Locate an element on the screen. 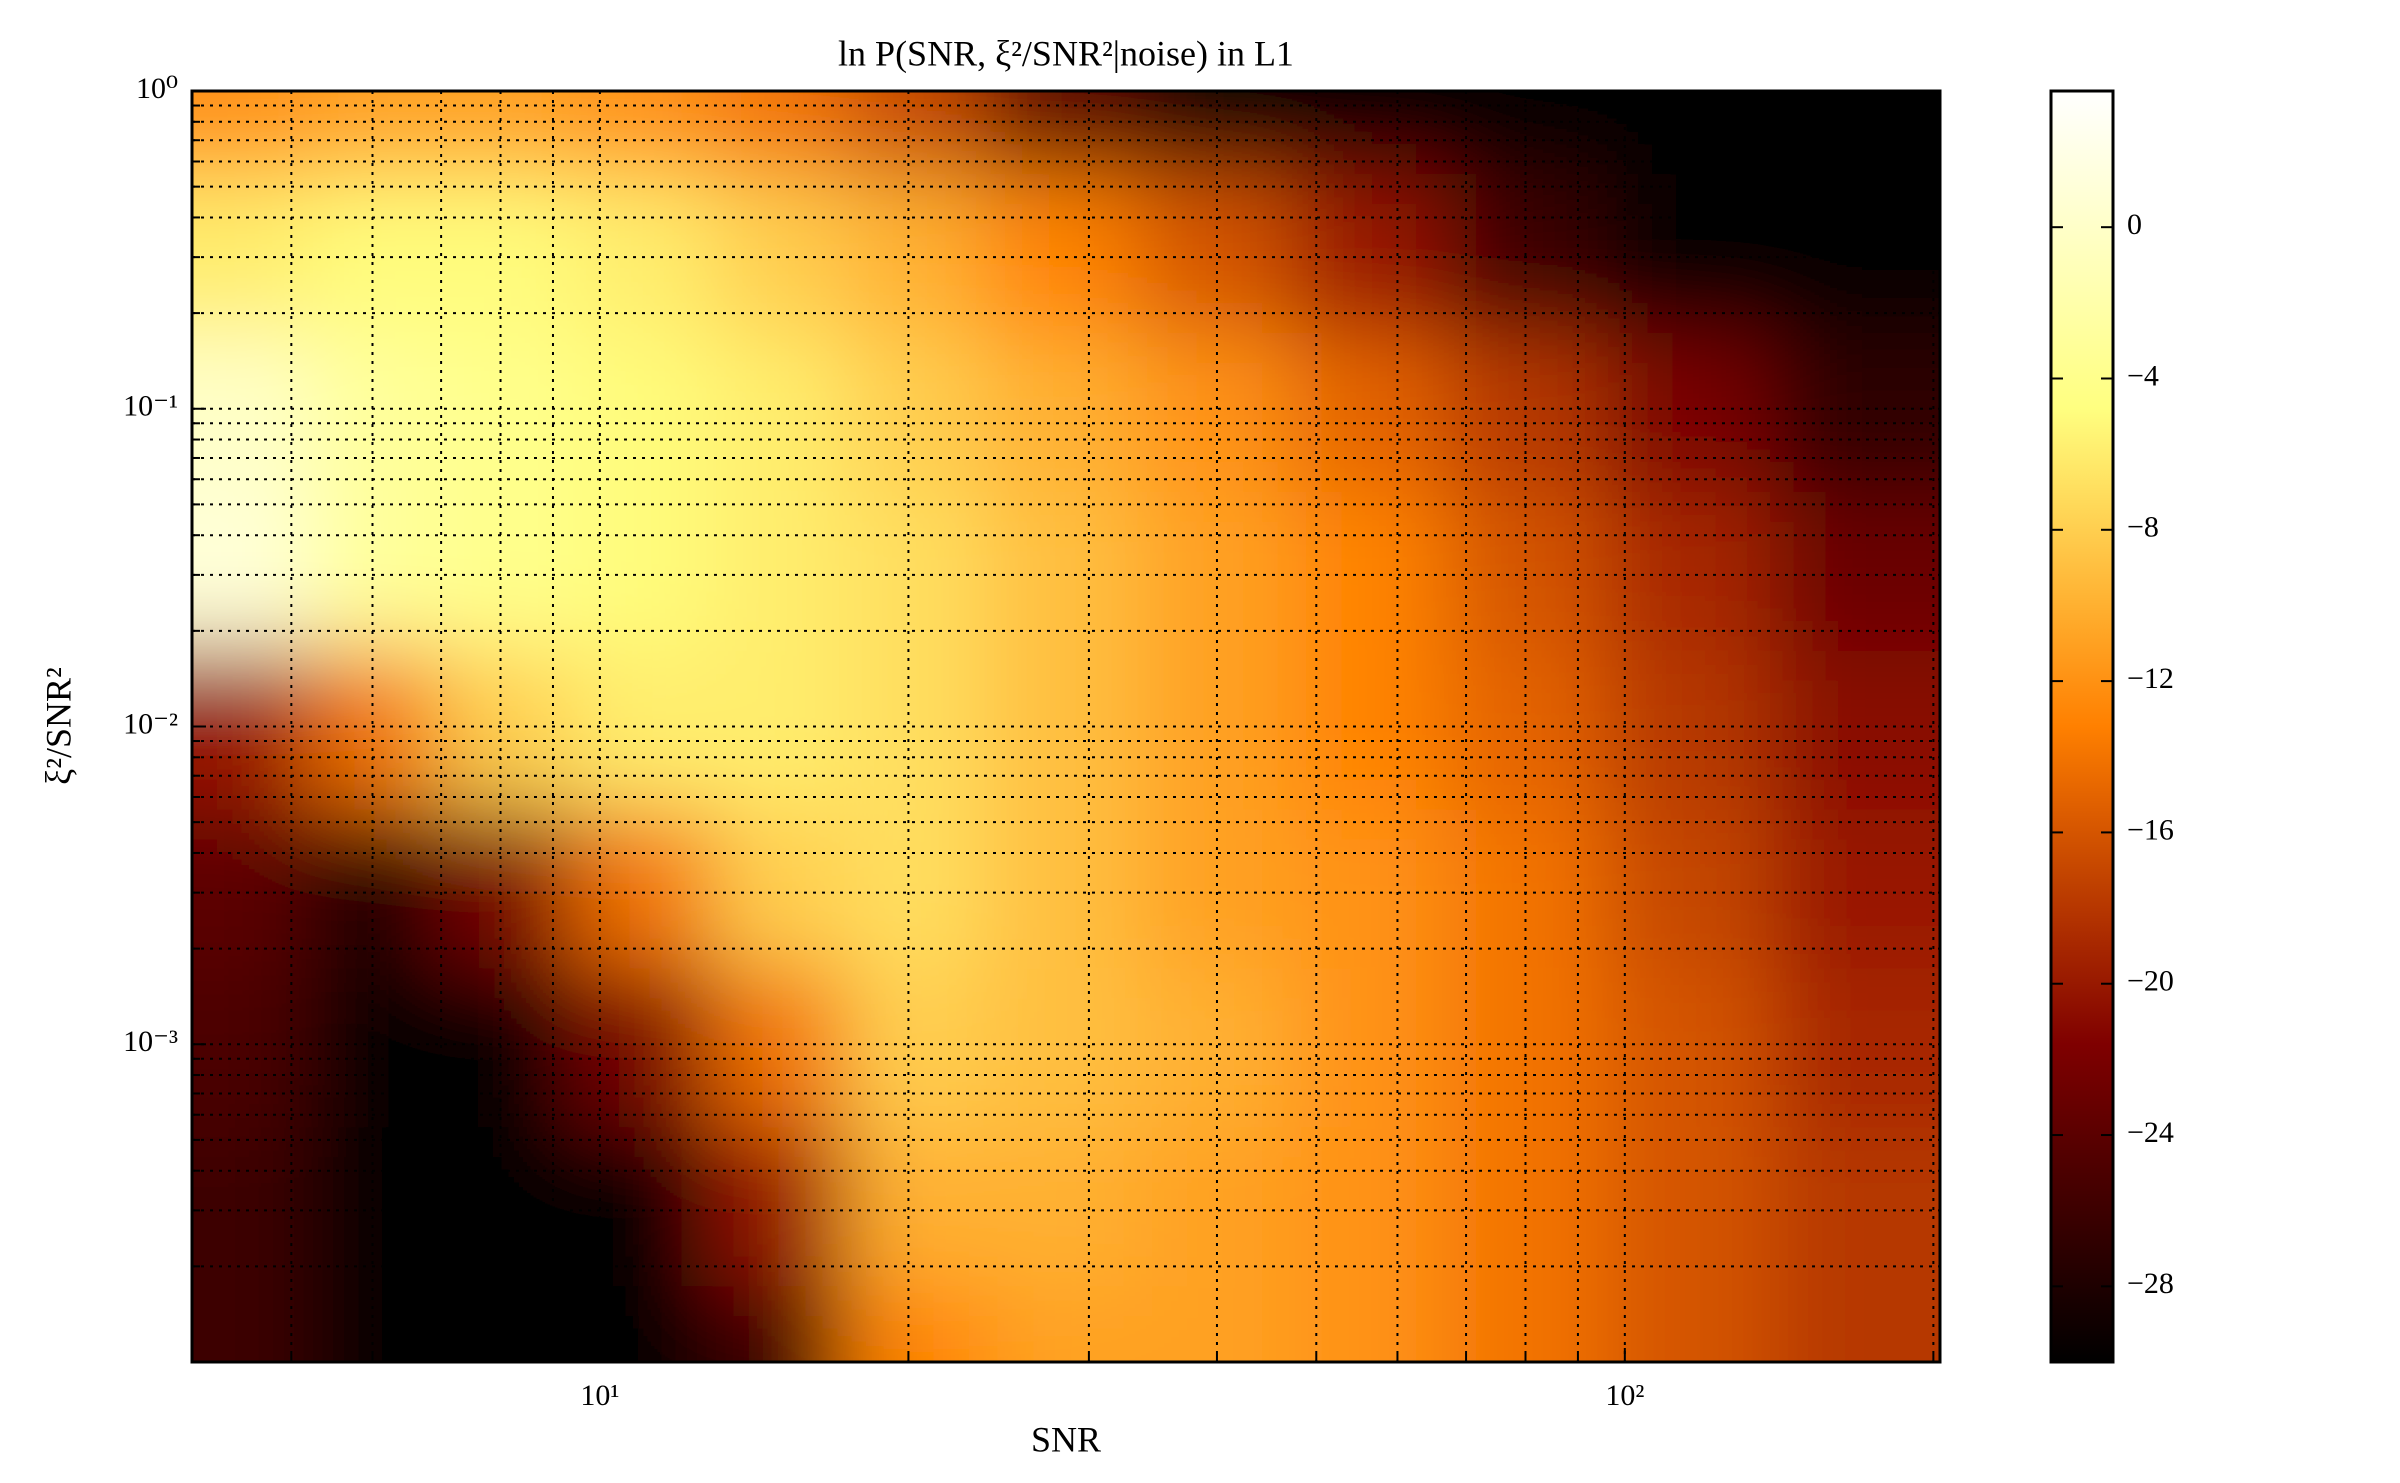  colorbar-tick-label: −20 is located at coordinates (2150, 981).